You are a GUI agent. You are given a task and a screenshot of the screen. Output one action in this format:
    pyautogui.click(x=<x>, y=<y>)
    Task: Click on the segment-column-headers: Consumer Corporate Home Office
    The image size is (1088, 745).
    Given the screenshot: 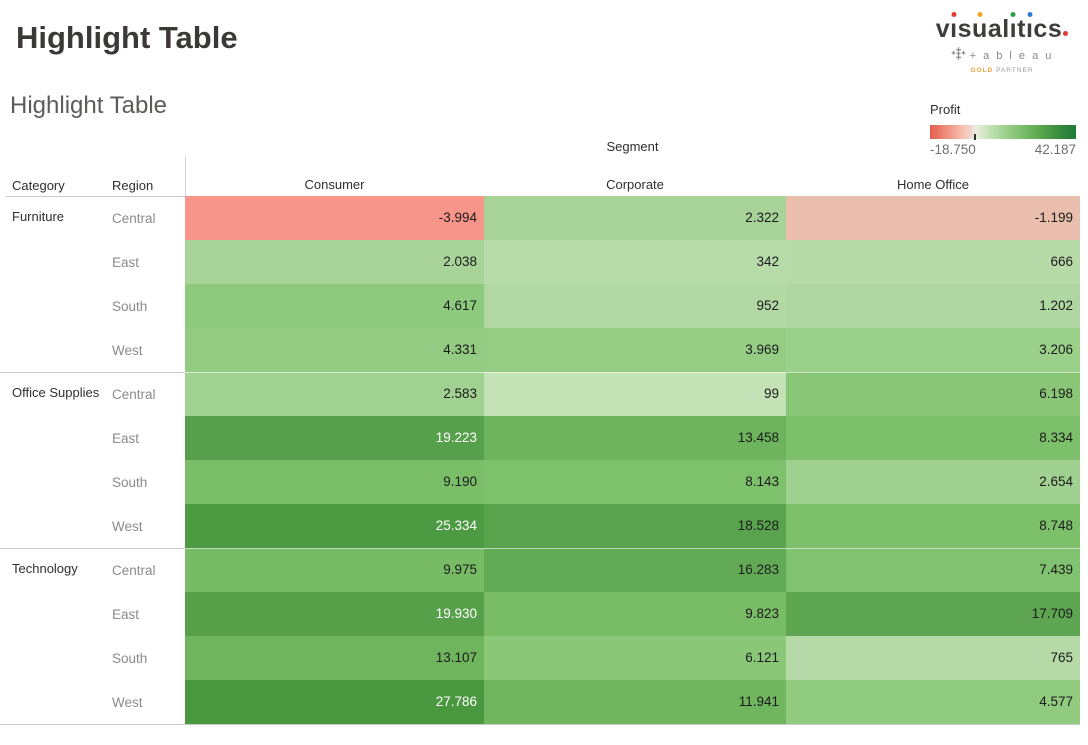 What is the action you would take?
    pyautogui.click(x=632, y=186)
    